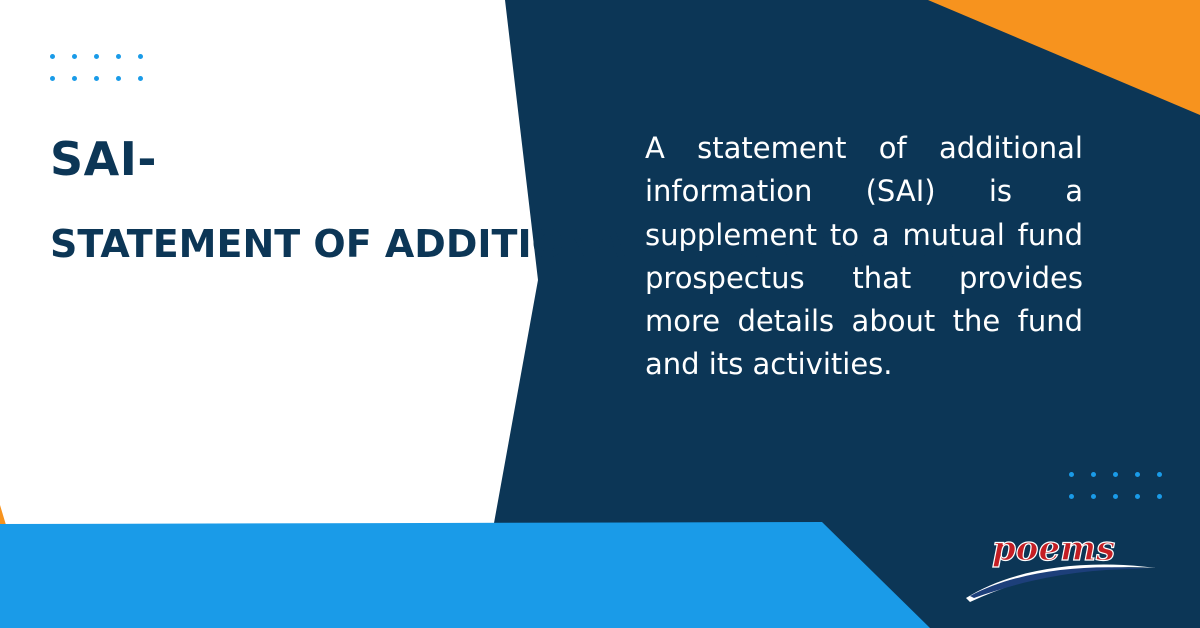 This screenshot has height=628, width=1200. What do you see at coordinates (507, 244) in the screenshot?
I see `title-full-name: STATEMENT OF ADDITIONAL INFORMATION` at bounding box center [507, 244].